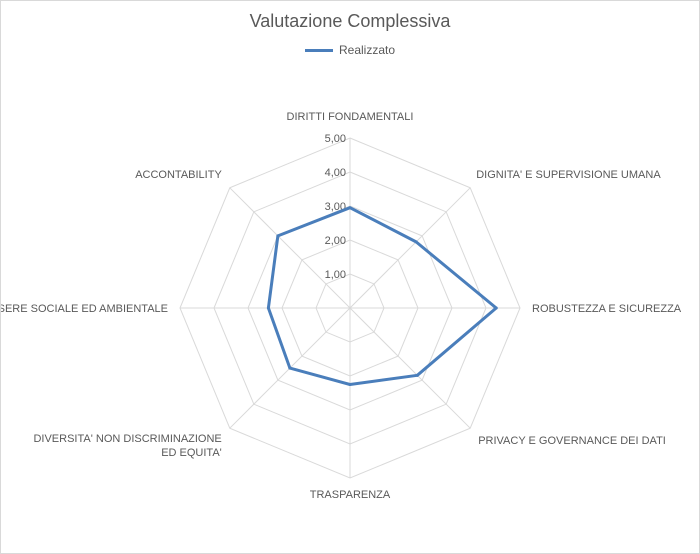  I want to click on tick-label: 4,00, so click(335, 173).